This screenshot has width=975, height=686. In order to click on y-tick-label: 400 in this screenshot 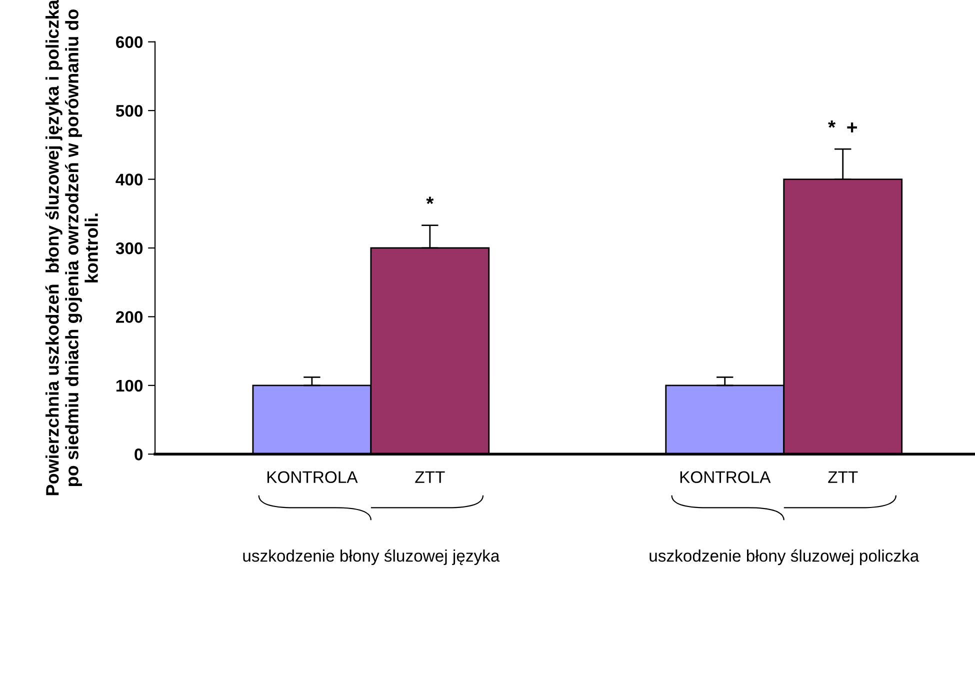, I will do `click(129, 180)`.